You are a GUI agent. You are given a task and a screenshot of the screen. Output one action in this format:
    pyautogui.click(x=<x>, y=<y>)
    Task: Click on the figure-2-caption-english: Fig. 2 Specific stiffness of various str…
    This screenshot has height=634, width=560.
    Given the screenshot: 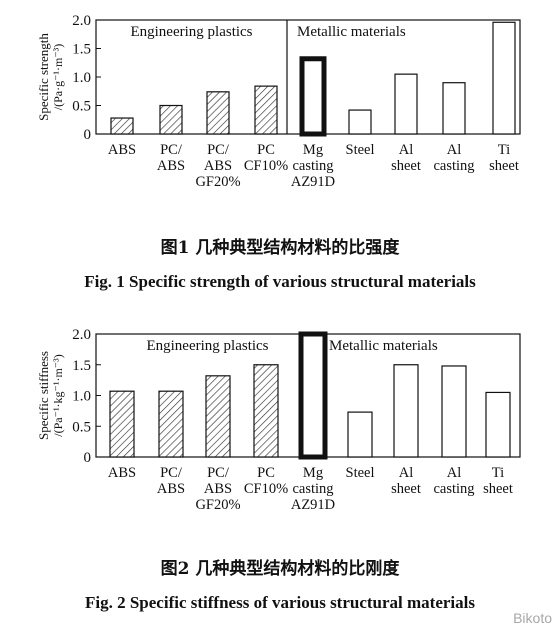 What is the action you would take?
    pyautogui.click(x=280, y=602)
    